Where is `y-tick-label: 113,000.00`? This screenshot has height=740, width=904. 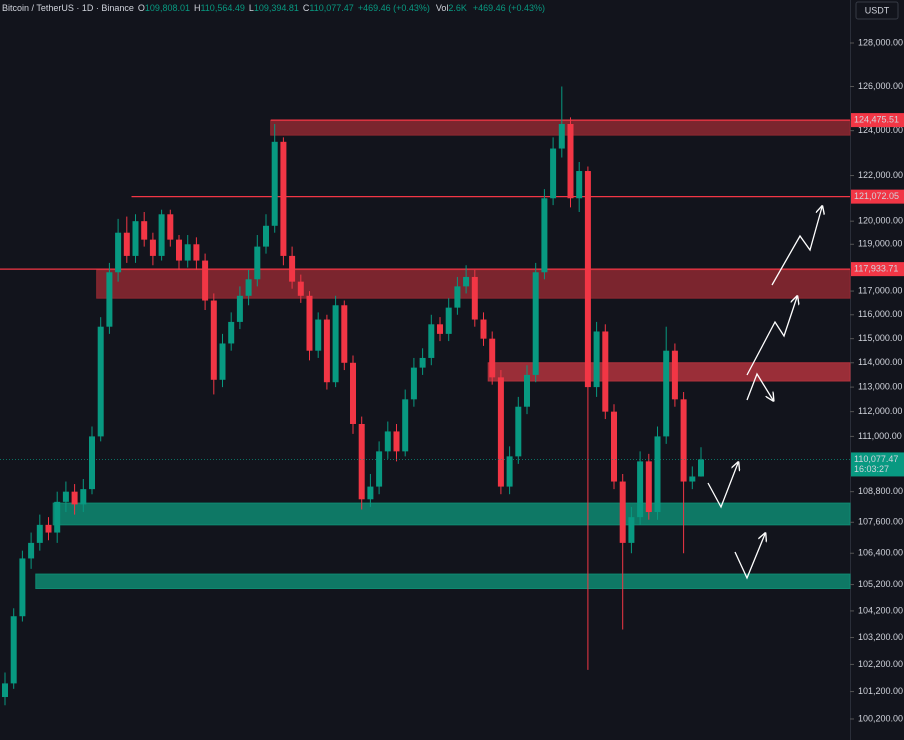
y-tick-label: 113,000.00 is located at coordinates (880, 386).